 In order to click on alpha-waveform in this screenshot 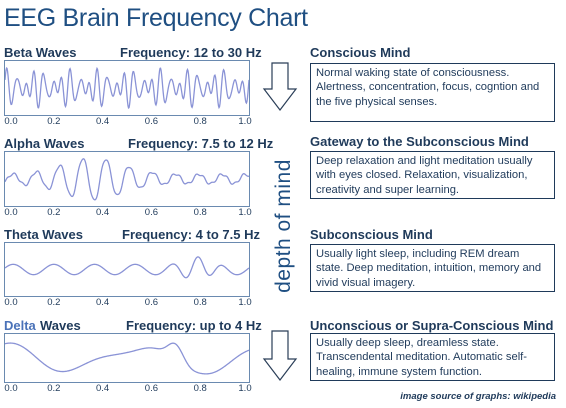, I will do `click(127, 179)`.